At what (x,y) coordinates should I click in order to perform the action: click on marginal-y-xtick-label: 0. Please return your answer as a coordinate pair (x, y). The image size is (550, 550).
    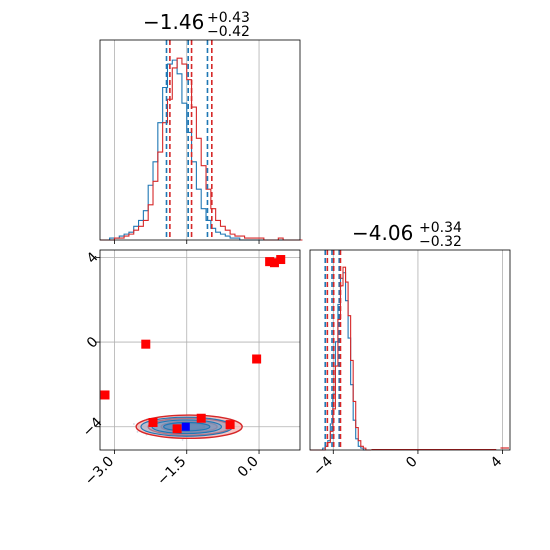
    Looking at the image, I should click on (412, 463).